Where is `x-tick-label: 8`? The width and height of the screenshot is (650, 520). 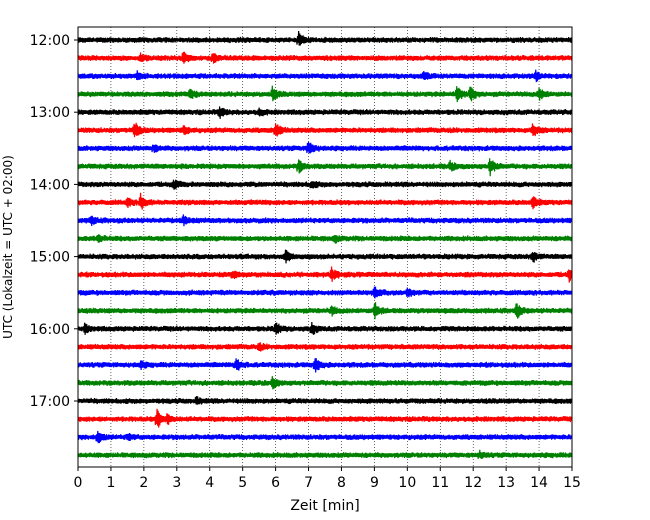 x-tick-label: 8 is located at coordinates (341, 483).